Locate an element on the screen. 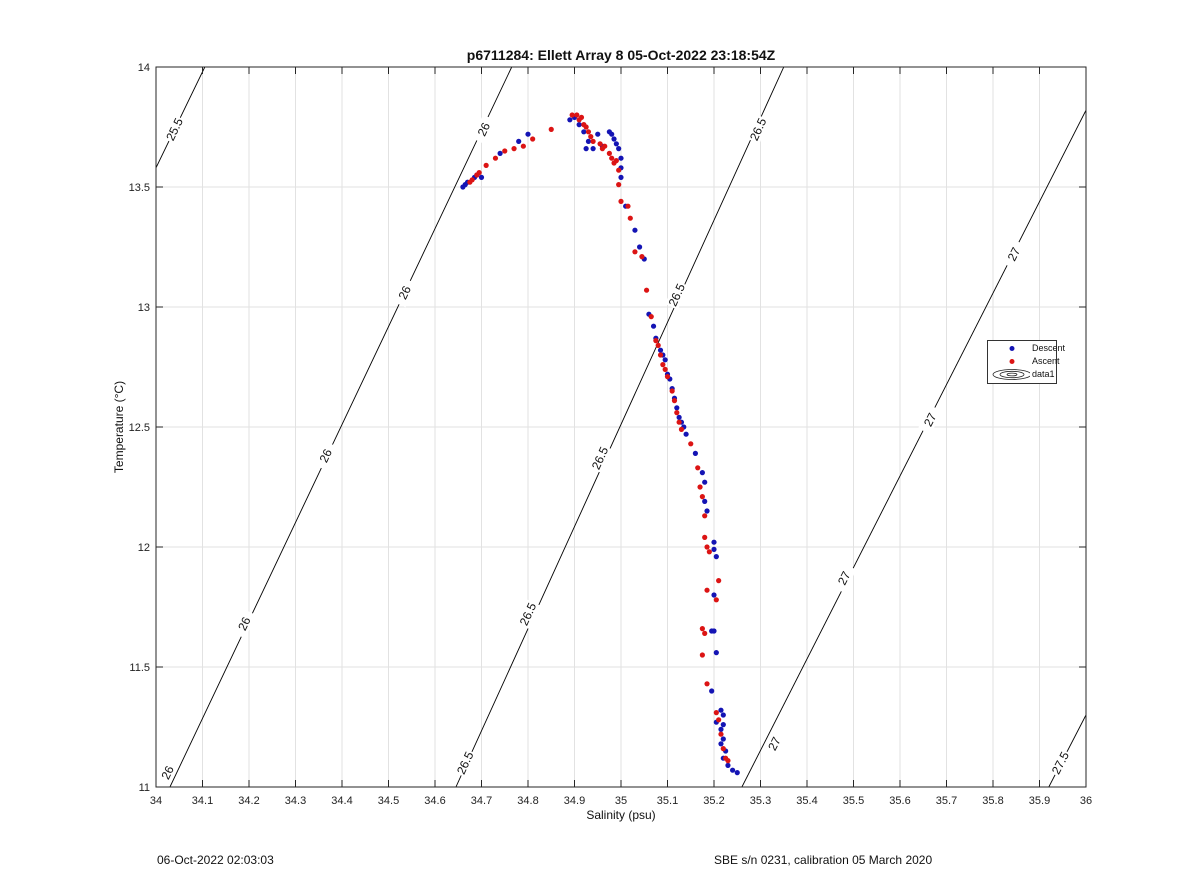 This screenshot has height=885, width=1200. legend-label-data1: data1 is located at coordinates (1043, 374).